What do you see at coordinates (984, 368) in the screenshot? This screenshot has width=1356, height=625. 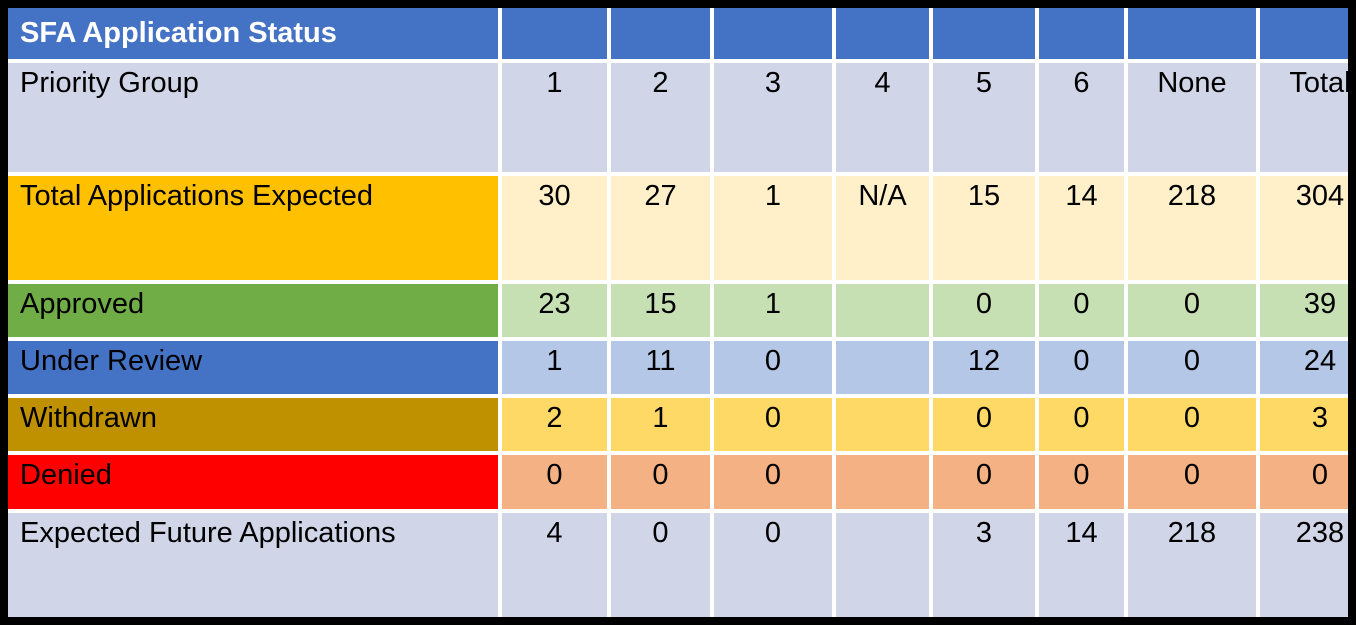 I see `table-cell: 12` at bounding box center [984, 368].